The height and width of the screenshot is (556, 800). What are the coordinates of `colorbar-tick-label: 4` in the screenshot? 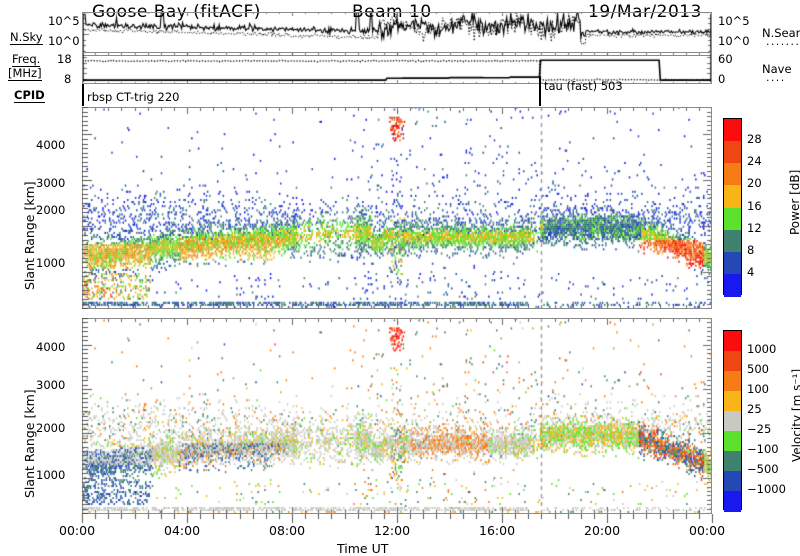 It's located at (751, 271).